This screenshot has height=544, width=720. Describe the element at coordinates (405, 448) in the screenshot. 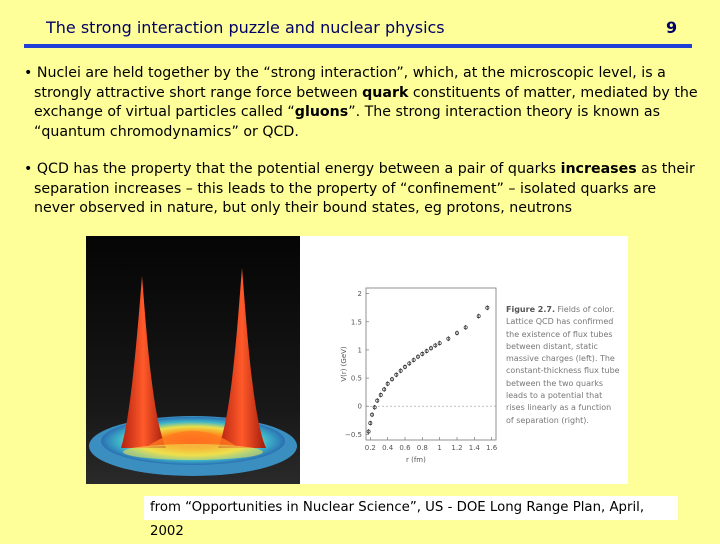

I see `x-tick-label: 0.6` at that location.